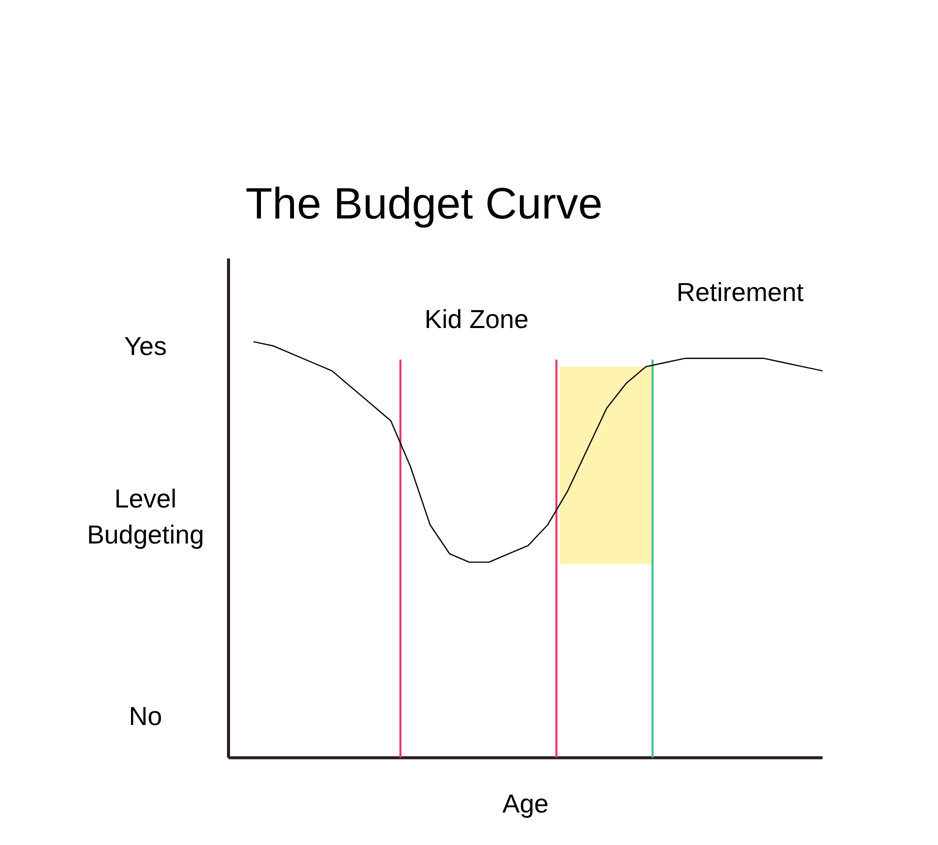  I want to click on text: Retirement, so click(740, 291).